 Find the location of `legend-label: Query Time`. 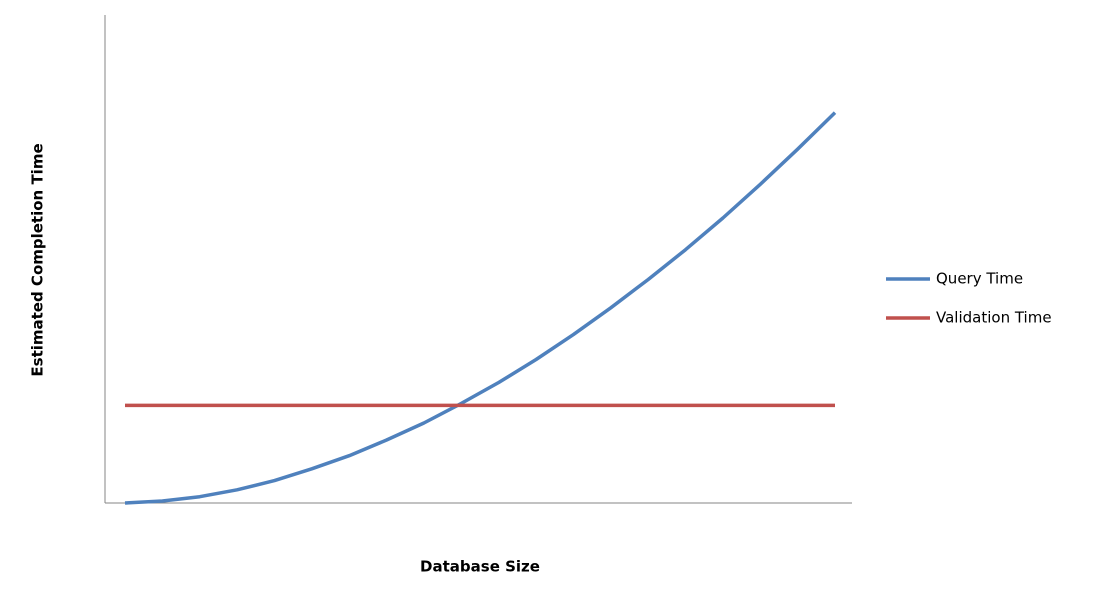

legend-label: Query Time is located at coordinates (979, 279).